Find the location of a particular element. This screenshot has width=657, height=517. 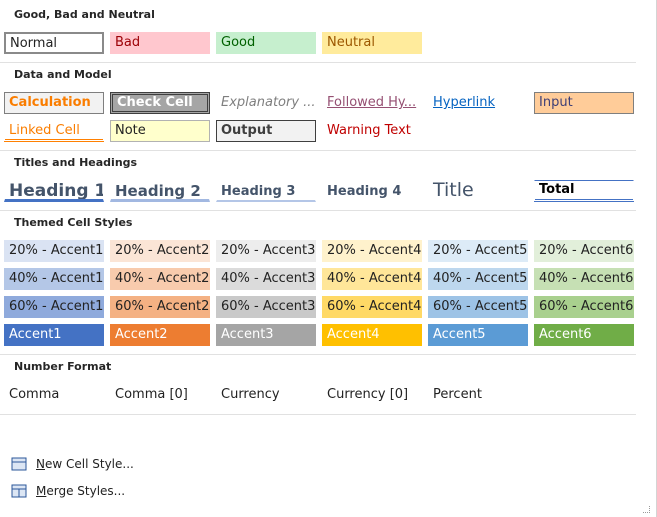

cell-style: Heading 3 is located at coordinates (266, 191).